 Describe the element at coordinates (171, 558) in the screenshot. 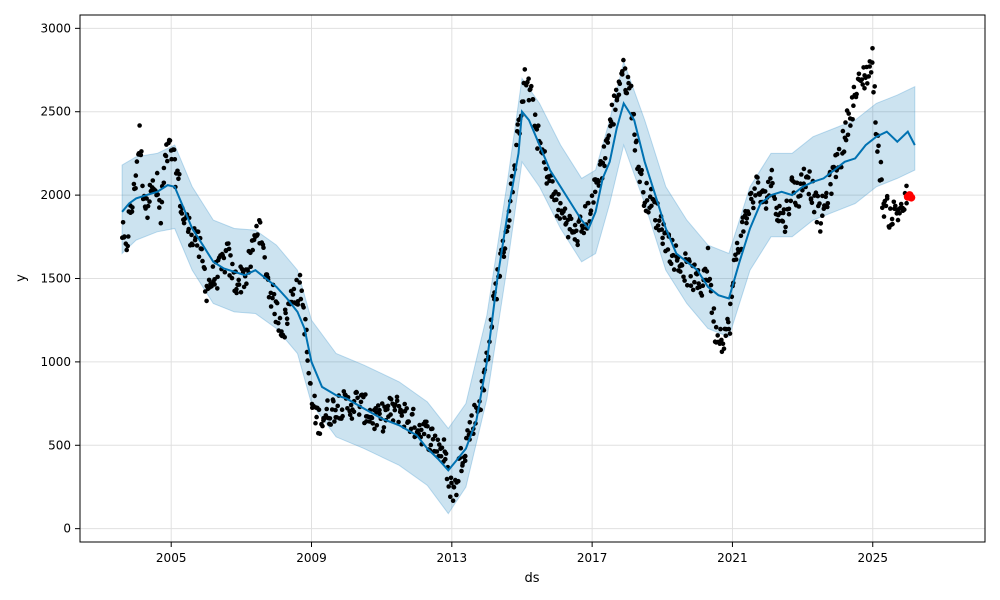

I see `x-tick-label: 2005` at that location.